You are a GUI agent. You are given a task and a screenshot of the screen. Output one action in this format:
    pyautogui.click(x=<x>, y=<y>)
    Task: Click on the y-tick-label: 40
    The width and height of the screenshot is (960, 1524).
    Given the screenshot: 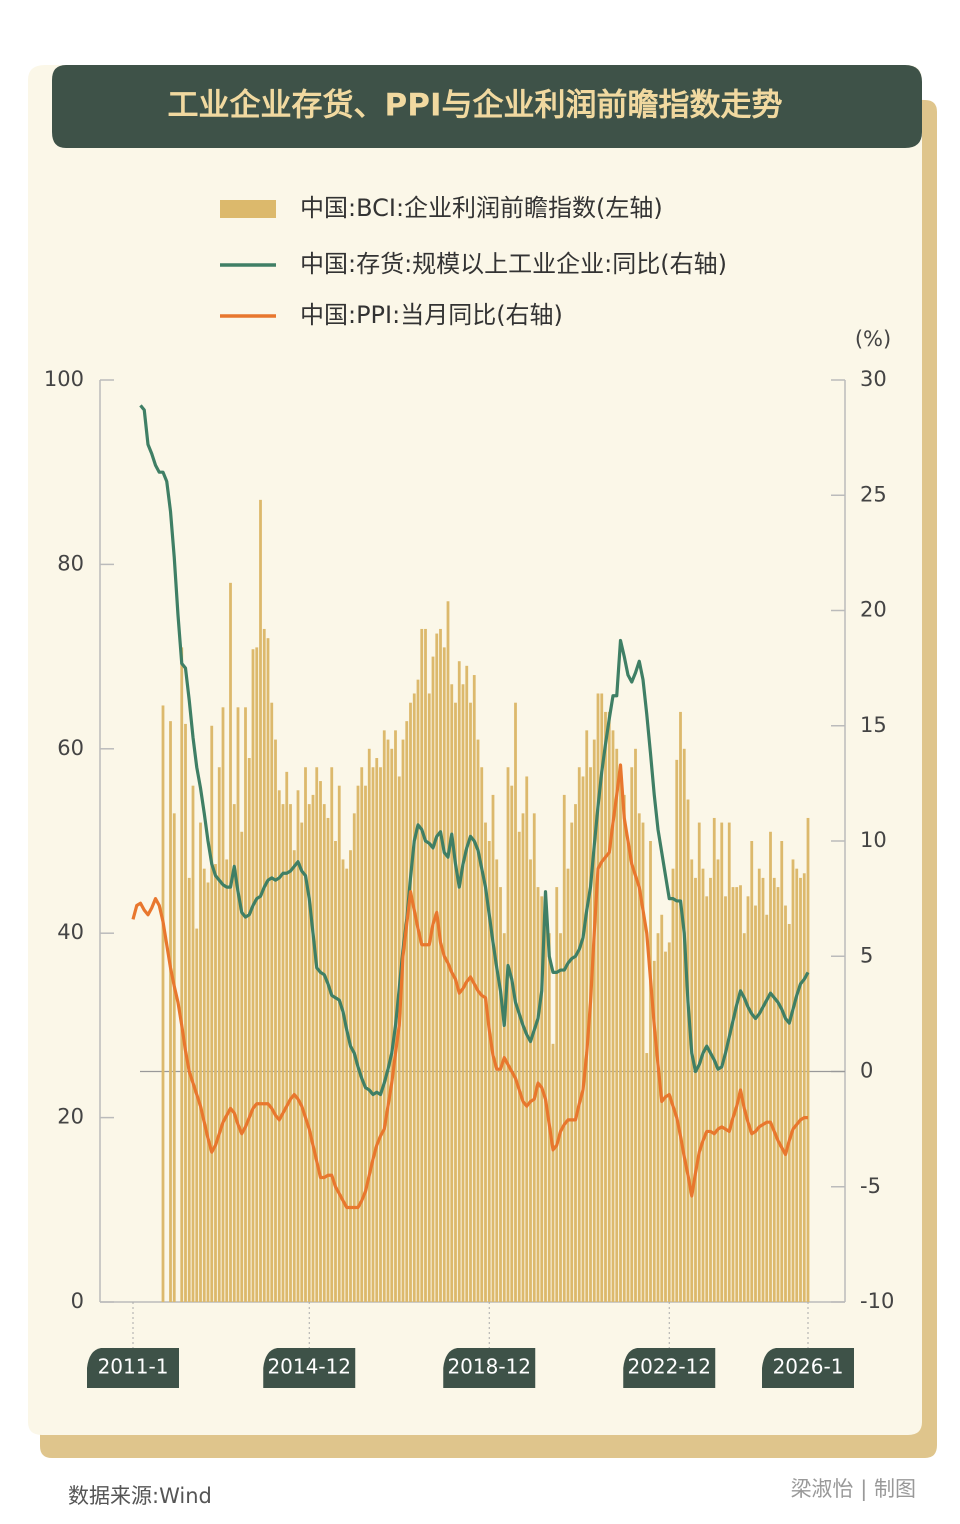 What is the action you would take?
    pyautogui.click(x=70, y=932)
    